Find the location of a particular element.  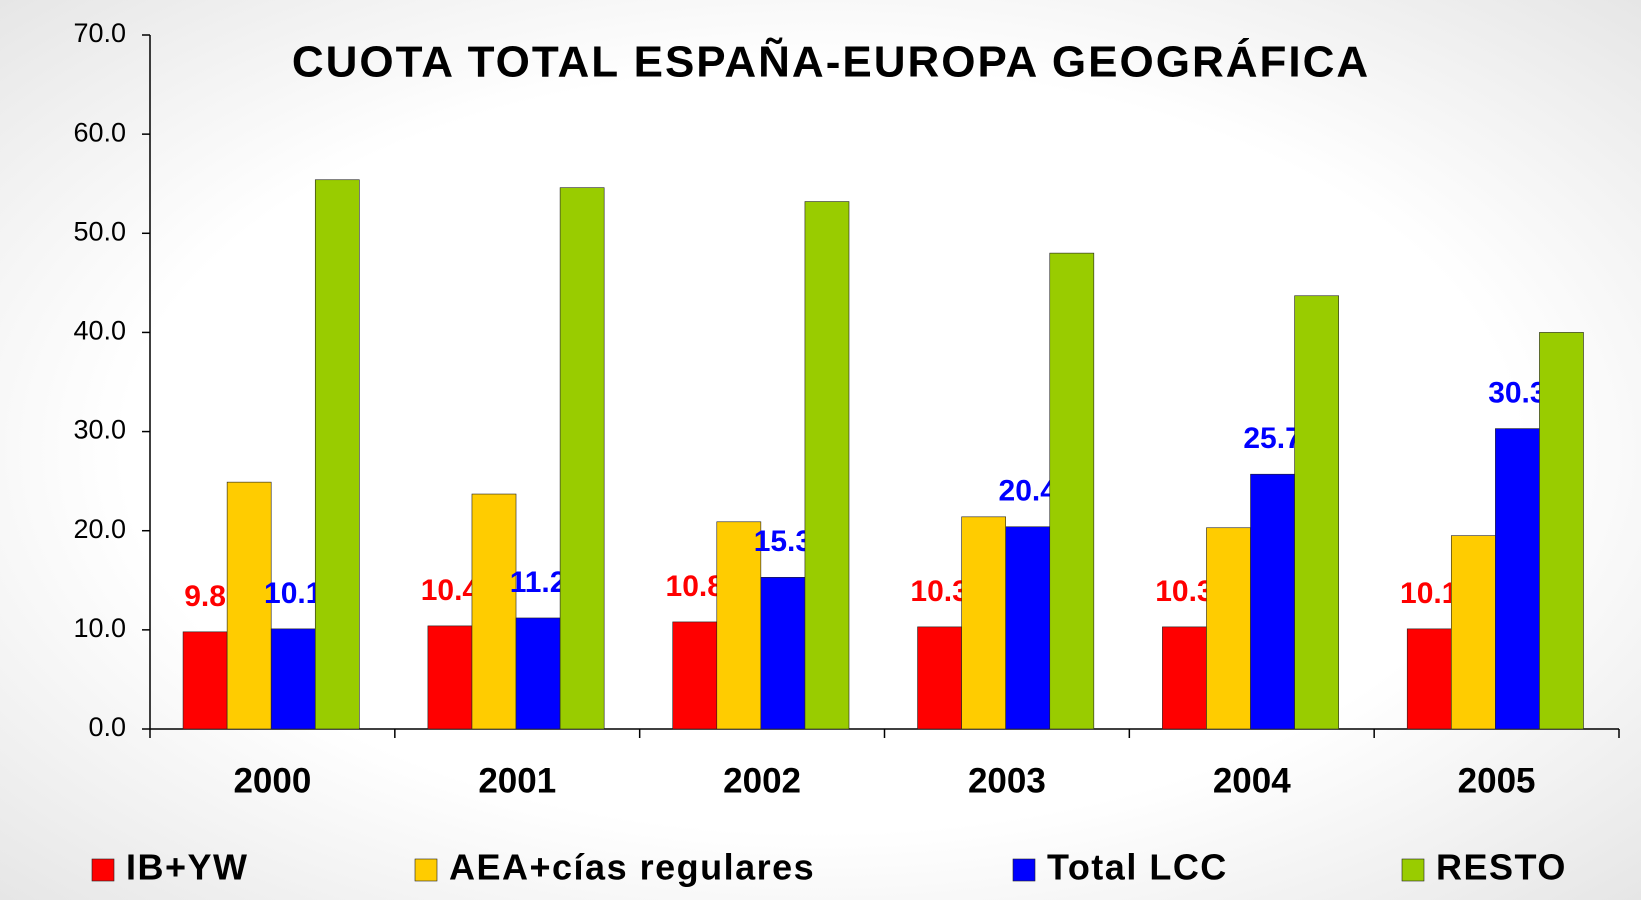

y-tick-label: 20.0 is located at coordinates (99, 529).